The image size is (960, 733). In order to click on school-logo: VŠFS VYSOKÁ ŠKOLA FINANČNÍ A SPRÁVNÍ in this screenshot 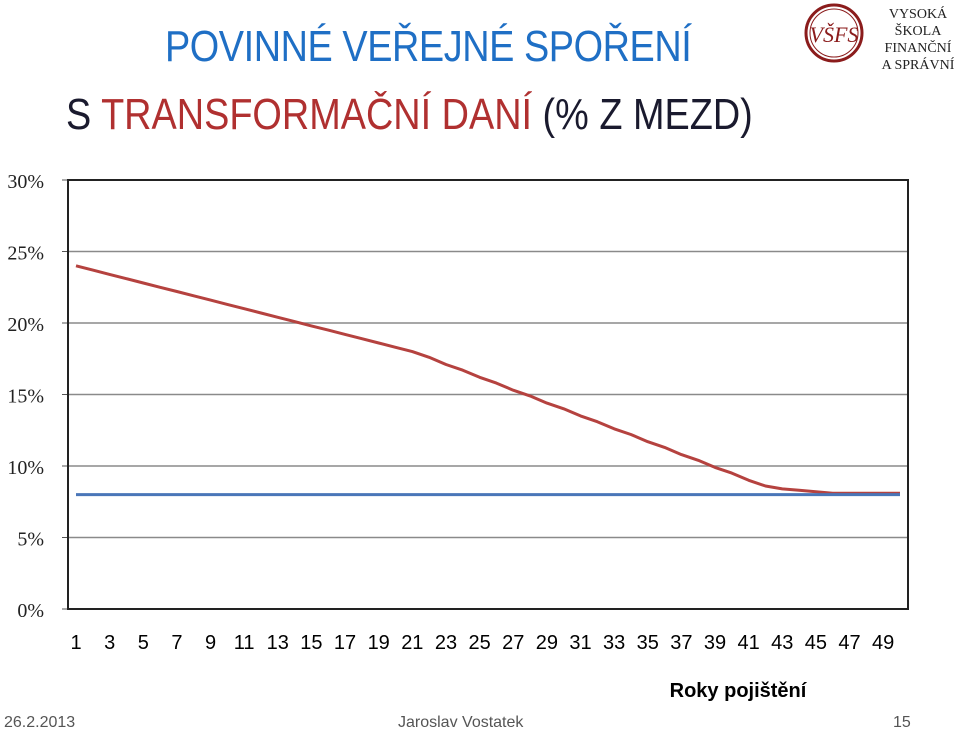, I will do `click(881, 37)`.